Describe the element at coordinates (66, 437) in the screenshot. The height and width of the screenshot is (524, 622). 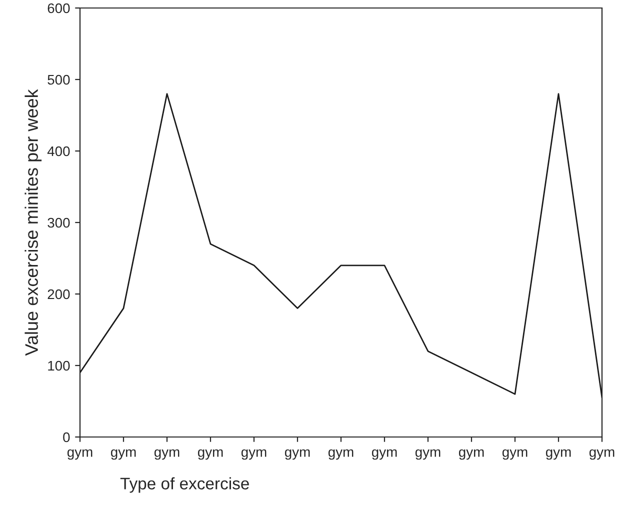
I see `y-tick-label: 0` at that location.